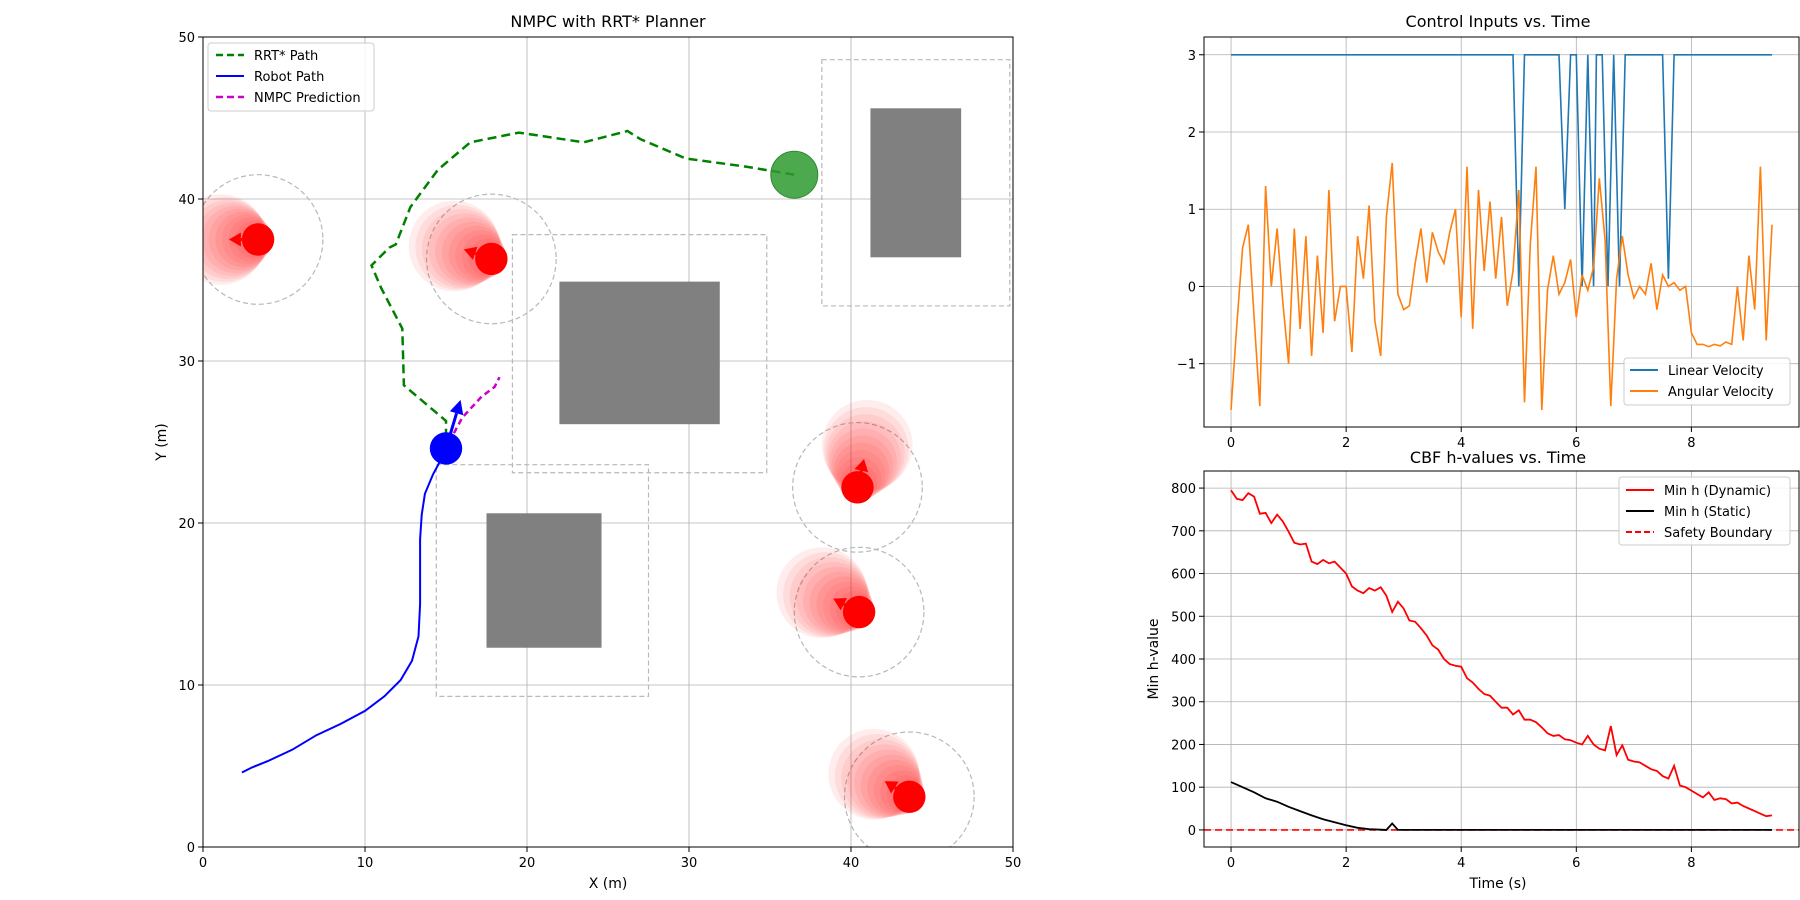 The width and height of the screenshot is (1800, 900). Describe the element at coordinates (1461, 443) in the screenshot. I see `control-xtick-label: 4` at that location.